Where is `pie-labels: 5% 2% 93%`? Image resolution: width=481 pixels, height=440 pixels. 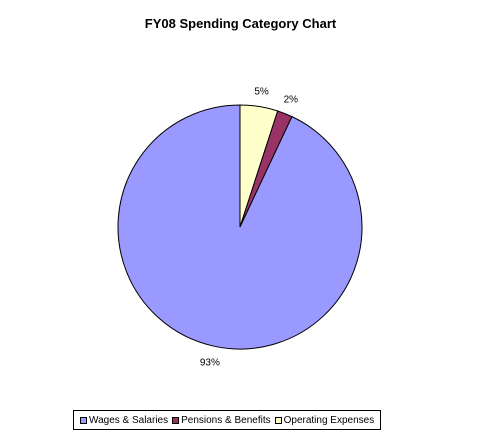 pie-labels: 5% 2% 93% is located at coordinates (249, 228).